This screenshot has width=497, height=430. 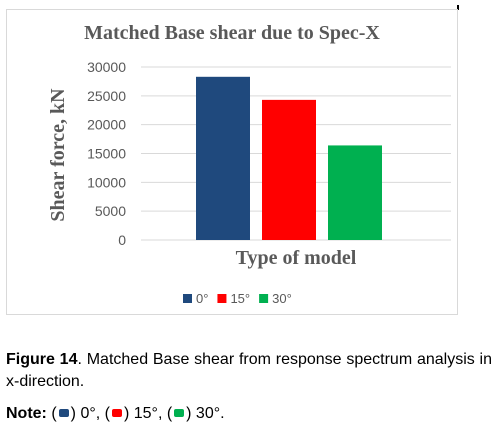 I want to click on figure-note: Note: ( ) 0°, ( ) 15°, ( ) 30°., so click(x=115, y=414).